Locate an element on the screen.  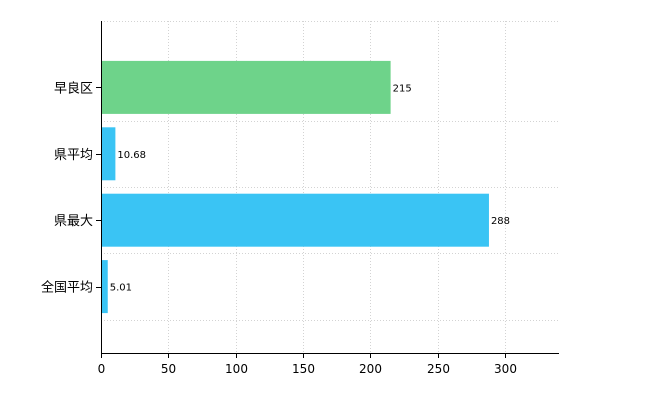
x-tick-label: 300 is located at coordinates (505, 369).